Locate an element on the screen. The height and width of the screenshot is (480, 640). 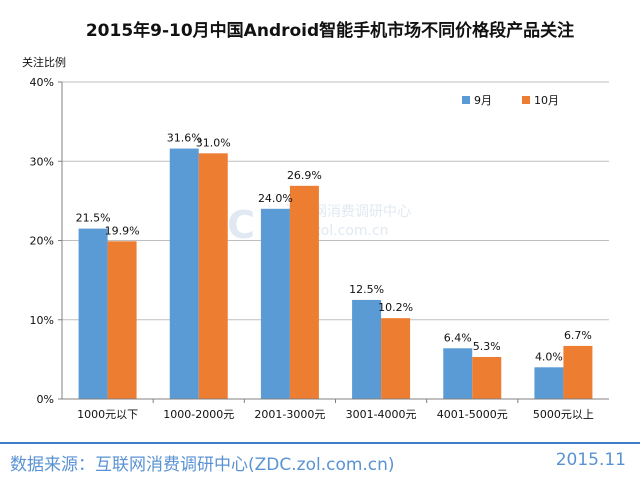
footer-source: 数据来源：互联网消费调研中心(ZDC.zol.com.cn) is located at coordinates (202, 465).